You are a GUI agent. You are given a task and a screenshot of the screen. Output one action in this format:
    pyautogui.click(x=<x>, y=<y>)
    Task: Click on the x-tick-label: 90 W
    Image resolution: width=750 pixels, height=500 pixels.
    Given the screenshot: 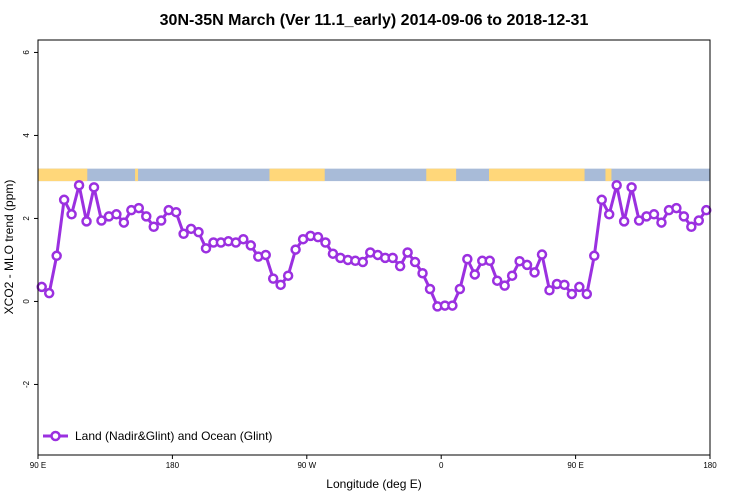 What is the action you would take?
    pyautogui.click(x=306, y=465)
    